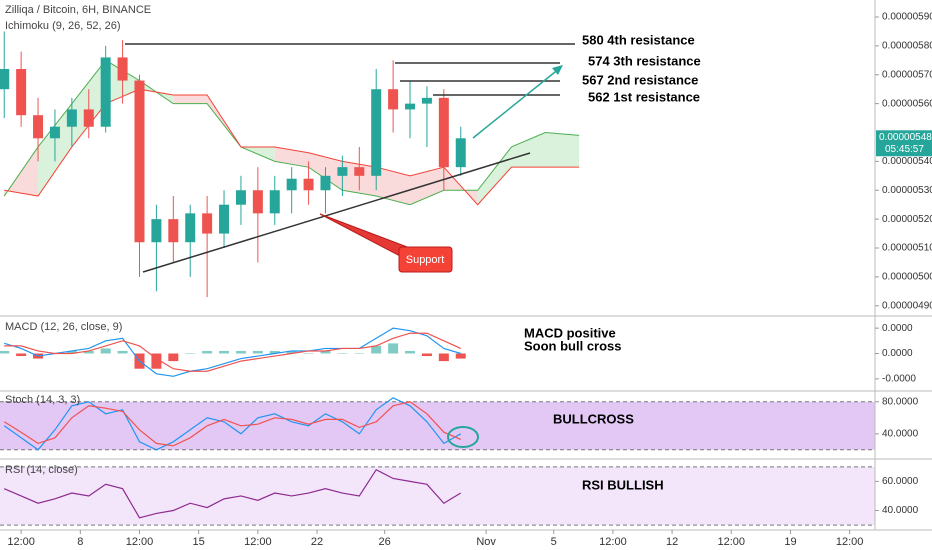 This screenshot has height=550, width=932. I want to click on annotation: 574 3th resistance, so click(644, 60).